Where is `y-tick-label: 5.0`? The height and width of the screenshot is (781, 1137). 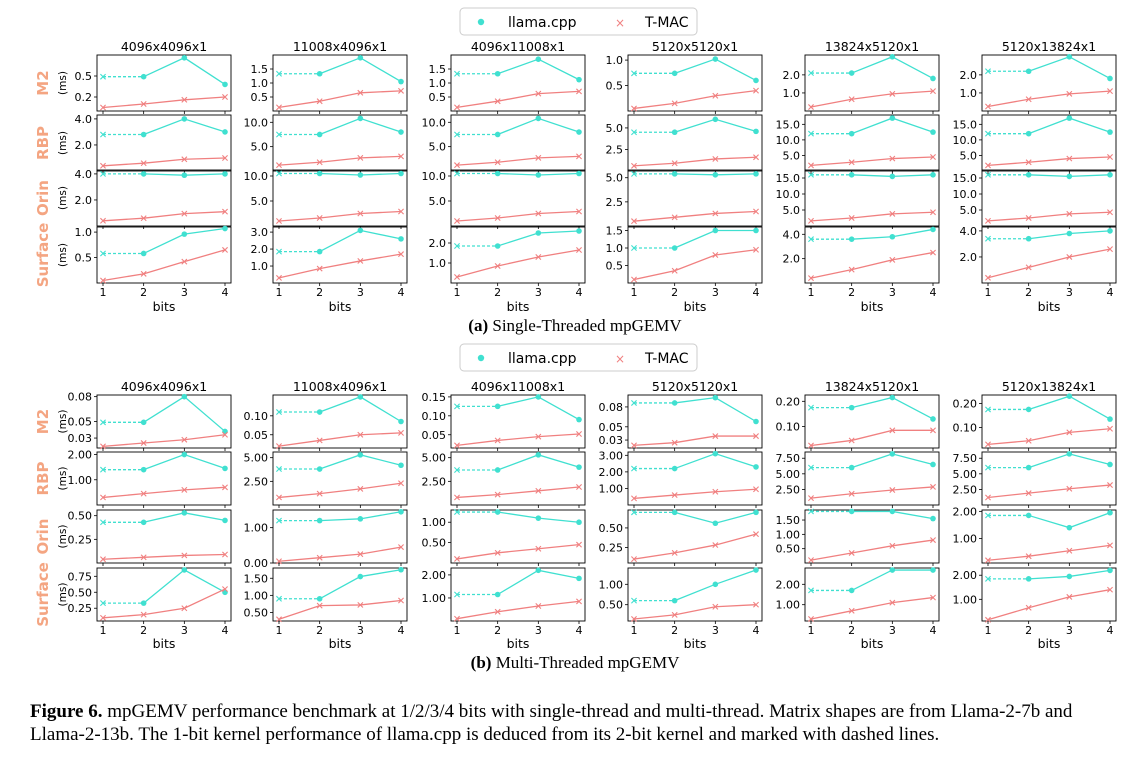
y-tick-label: 5.0 is located at coordinates (260, 147).